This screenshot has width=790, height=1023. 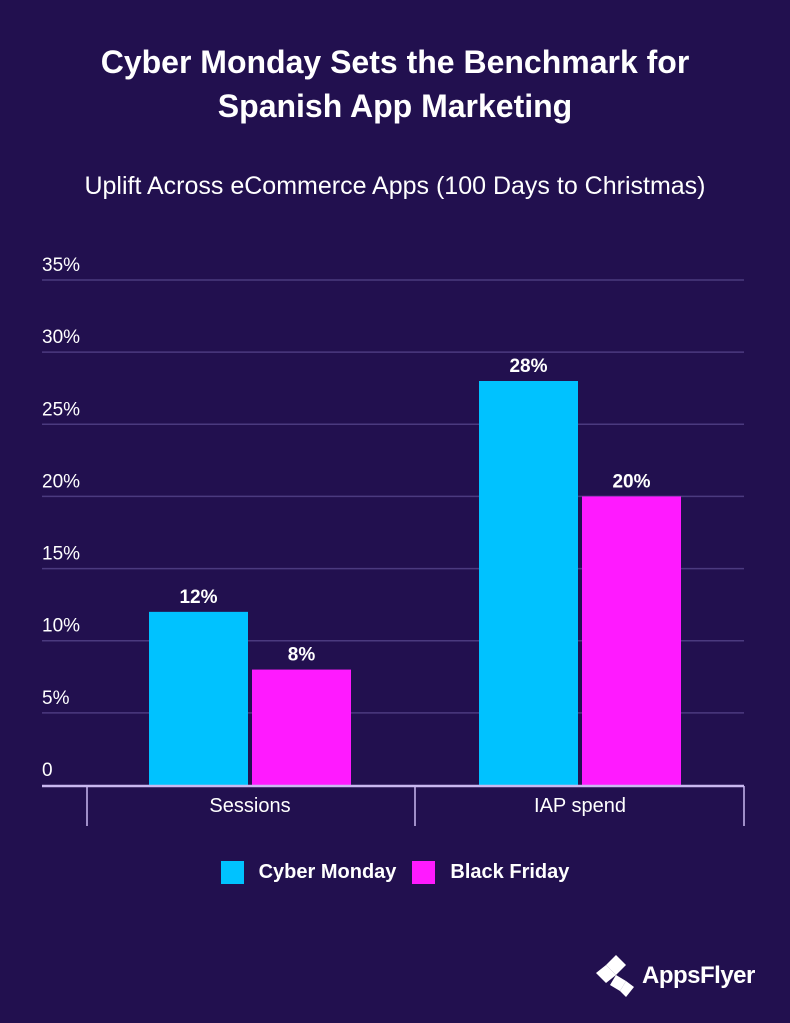 What do you see at coordinates (61, 518) in the screenshot?
I see `y-axis-ticks: 0 5% 10% 15% 20% 25% 30% 35%` at bounding box center [61, 518].